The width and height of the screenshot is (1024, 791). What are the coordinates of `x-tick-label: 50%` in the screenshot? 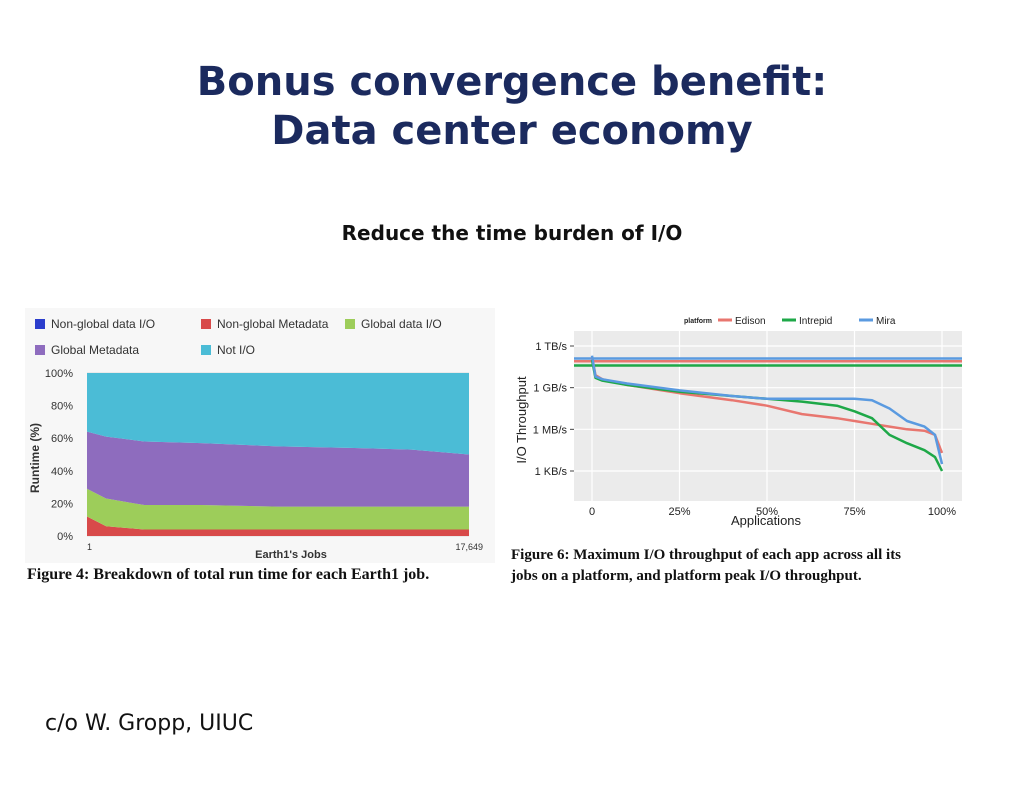 It's located at (767, 512).